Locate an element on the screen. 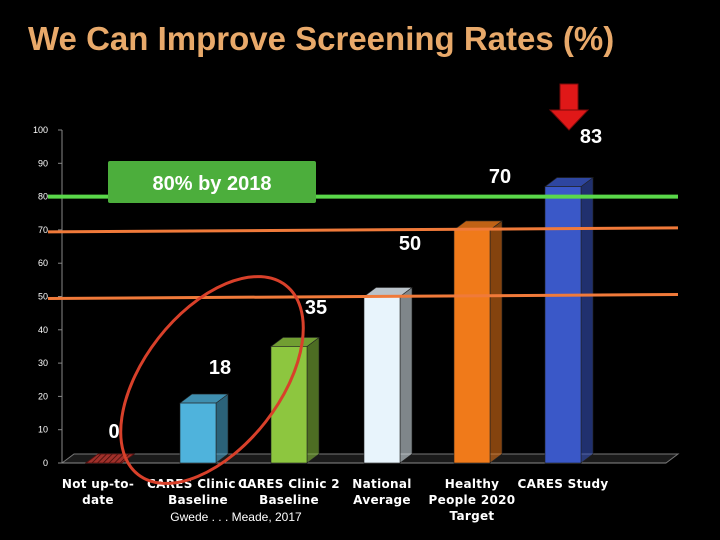 Image resolution: width=720 pixels, height=540 pixels. x-tick-label: Not up-to-date is located at coordinates (98, 492).